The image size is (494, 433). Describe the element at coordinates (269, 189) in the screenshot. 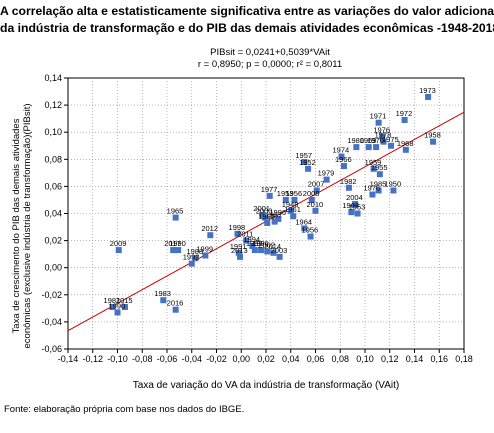

I see `point-label: 1977` at that location.